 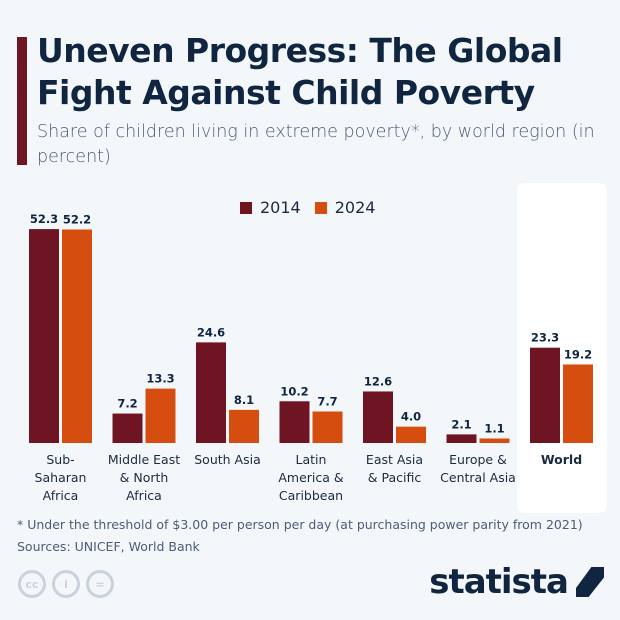 What do you see at coordinates (478, 459) in the screenshot?
I see `category-label-5: Europe &` at bounding box center [478, 459].